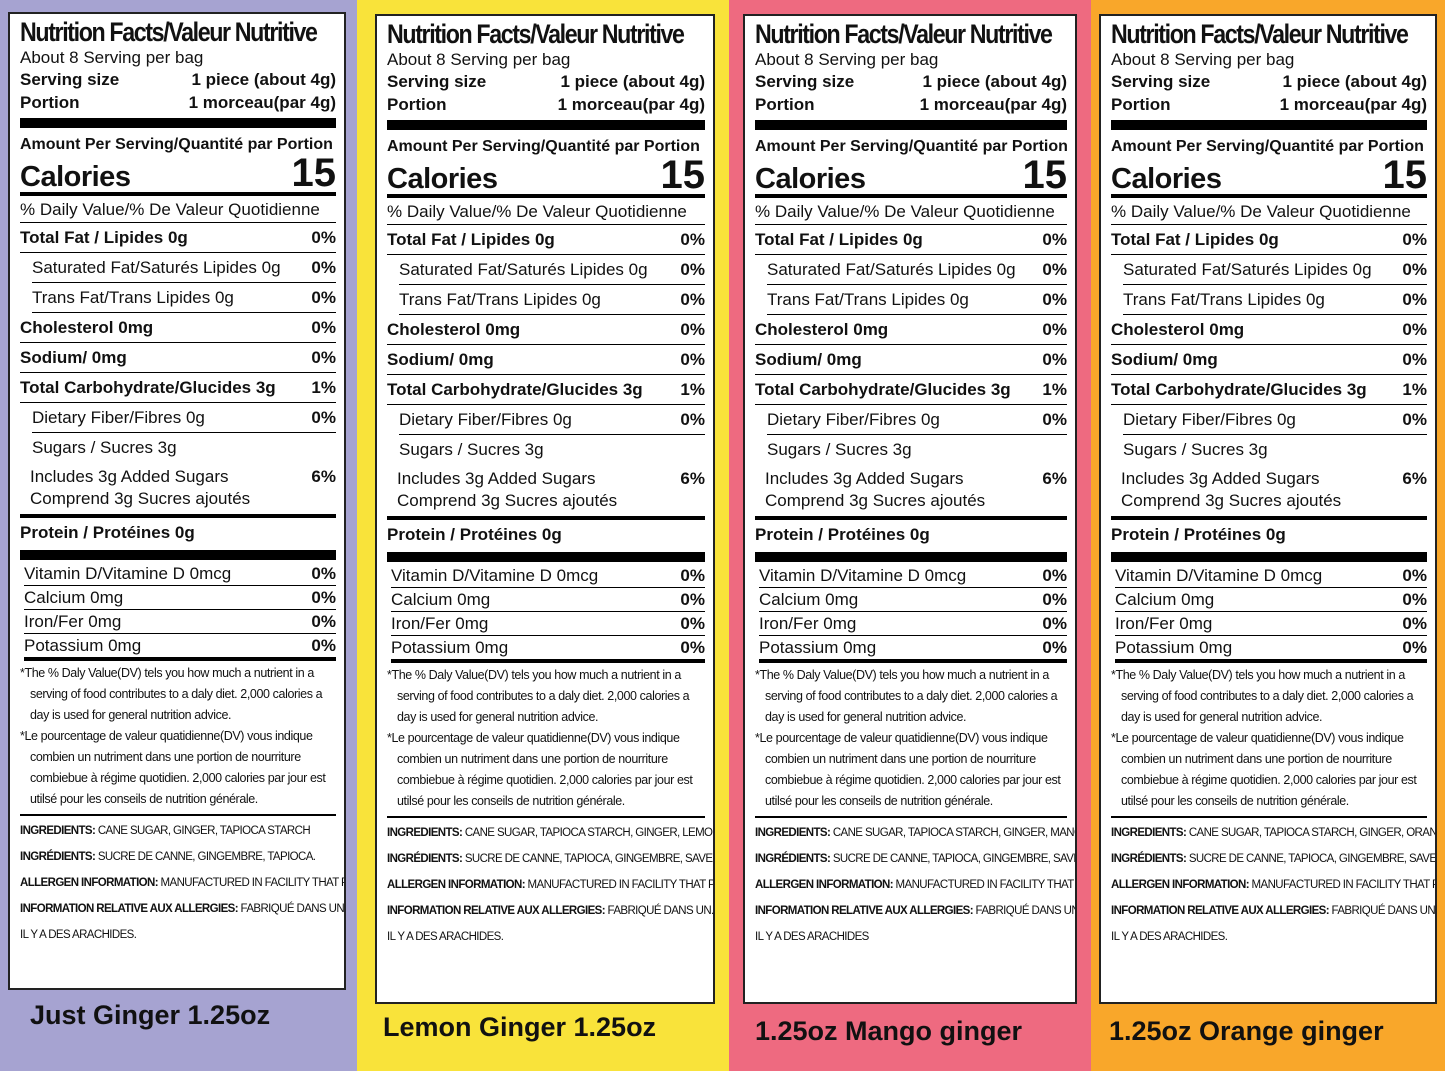 The height and width of the screenshot is (1071, 1445). Describe the element at coordinates (847, 59) in the screenshot. I see `servings-per-bag: About 8 Serving per bag` at that location.